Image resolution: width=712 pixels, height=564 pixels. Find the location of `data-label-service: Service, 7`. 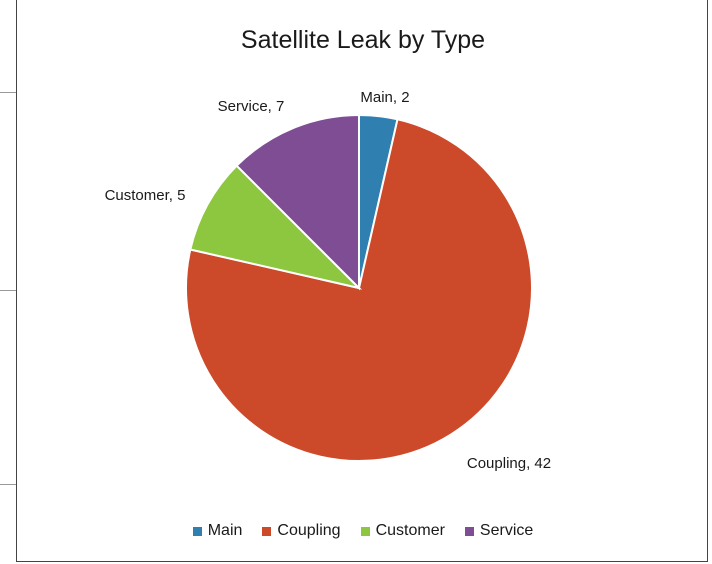

data-label-service: Service, 7 is located at coordinates (251, 106).